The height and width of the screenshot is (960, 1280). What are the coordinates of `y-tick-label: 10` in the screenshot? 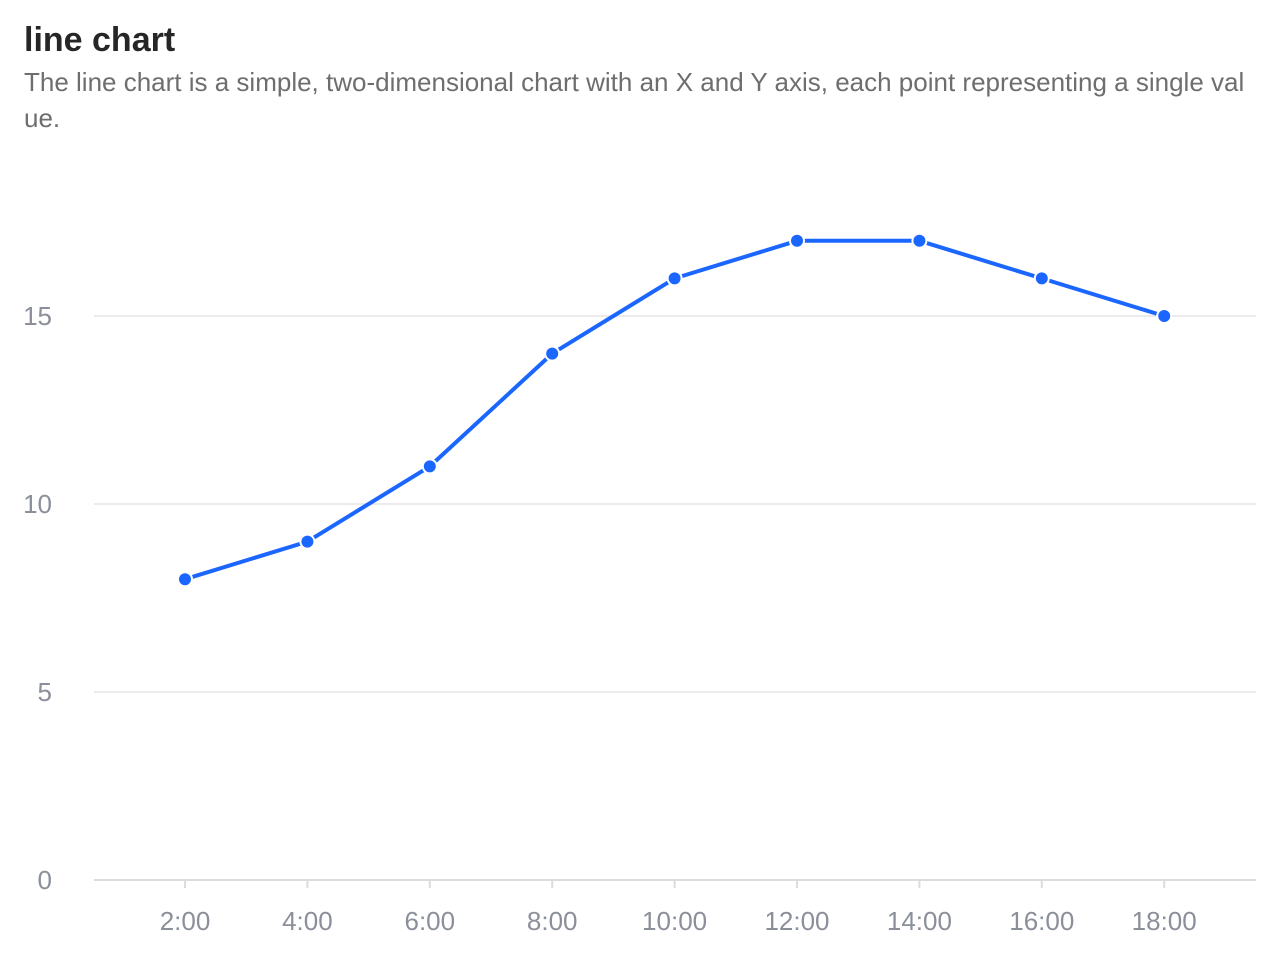 It's located at (37, 504).